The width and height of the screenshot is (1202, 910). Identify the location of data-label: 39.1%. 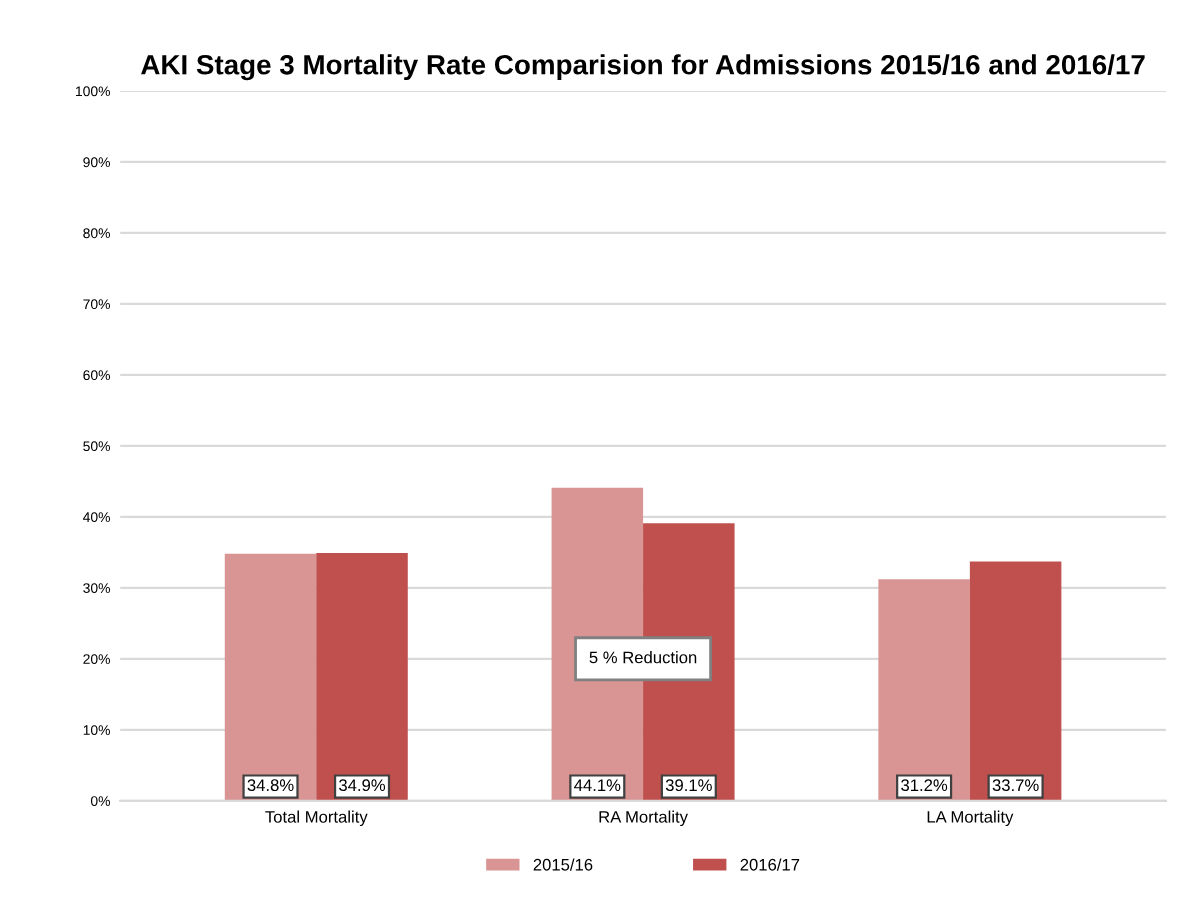
(688, 785).